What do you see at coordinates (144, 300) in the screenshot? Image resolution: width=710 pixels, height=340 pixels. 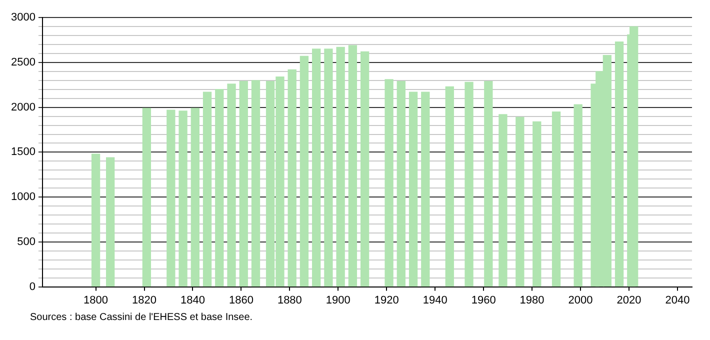 I see `x-tick-label: 1820` at bounding box center [144, 300].